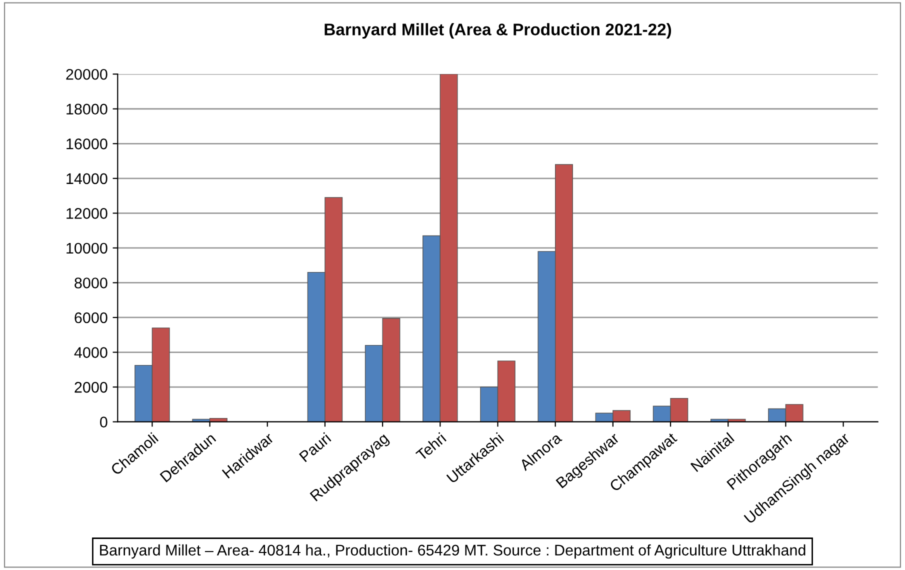 The width and height of the screenshot is (905, 570). I want to click on chart-title: Barnyard Millet (Area & Production 2021-22), so click(498, 31).